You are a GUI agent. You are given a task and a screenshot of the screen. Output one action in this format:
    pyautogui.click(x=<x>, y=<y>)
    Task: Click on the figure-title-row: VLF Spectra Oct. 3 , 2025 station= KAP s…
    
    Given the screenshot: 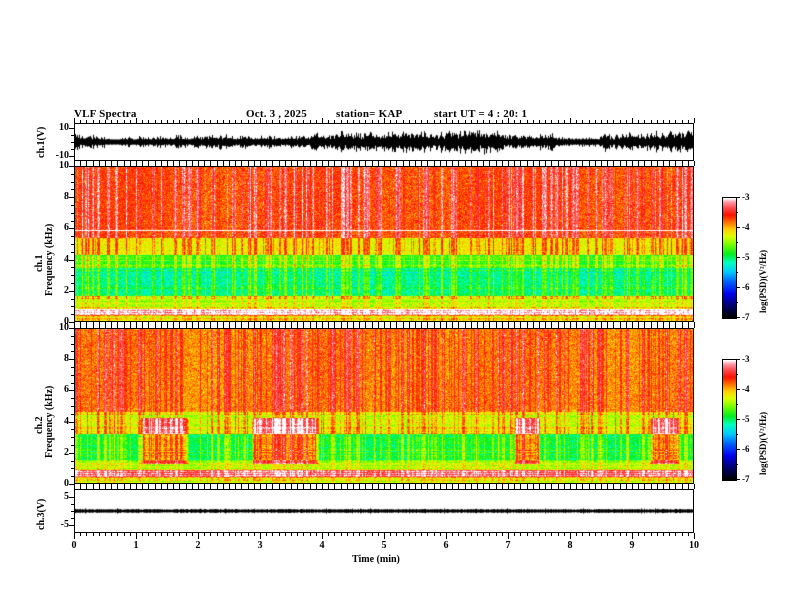 What is the action you would take?
    pyautogui.click(x=384, y=115)
    